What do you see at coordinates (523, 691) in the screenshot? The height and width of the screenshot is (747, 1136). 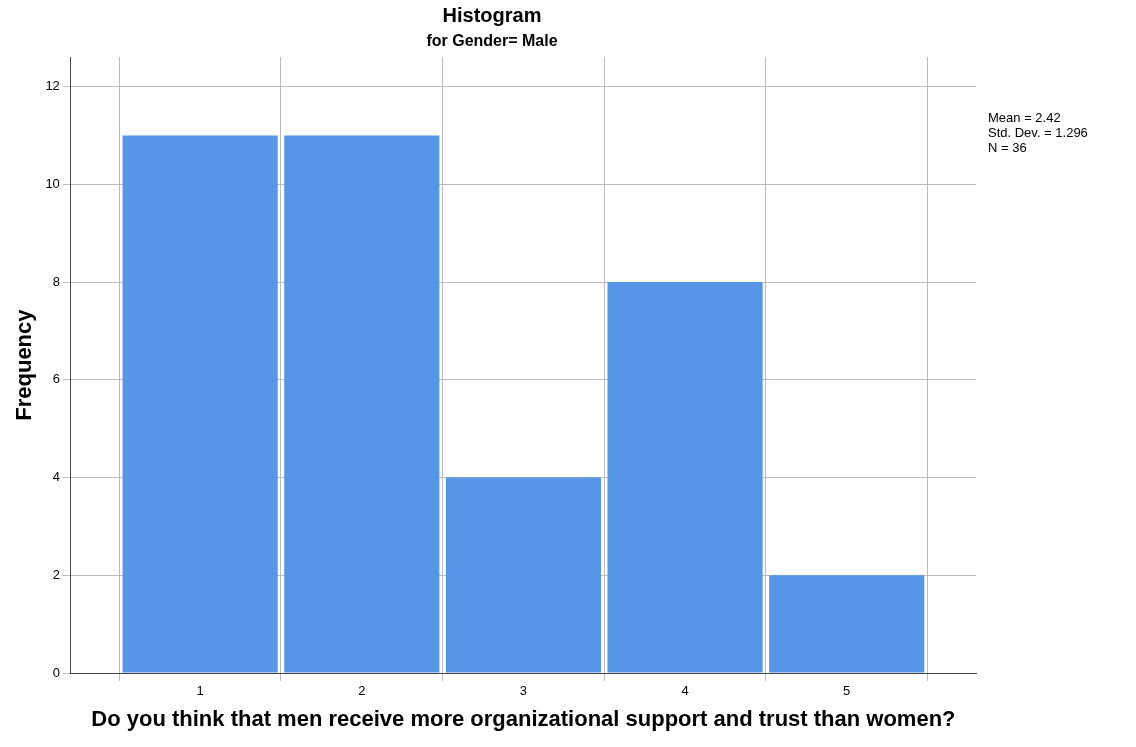 I see `x-tick-label: 3` at bounding box center [523, 691].